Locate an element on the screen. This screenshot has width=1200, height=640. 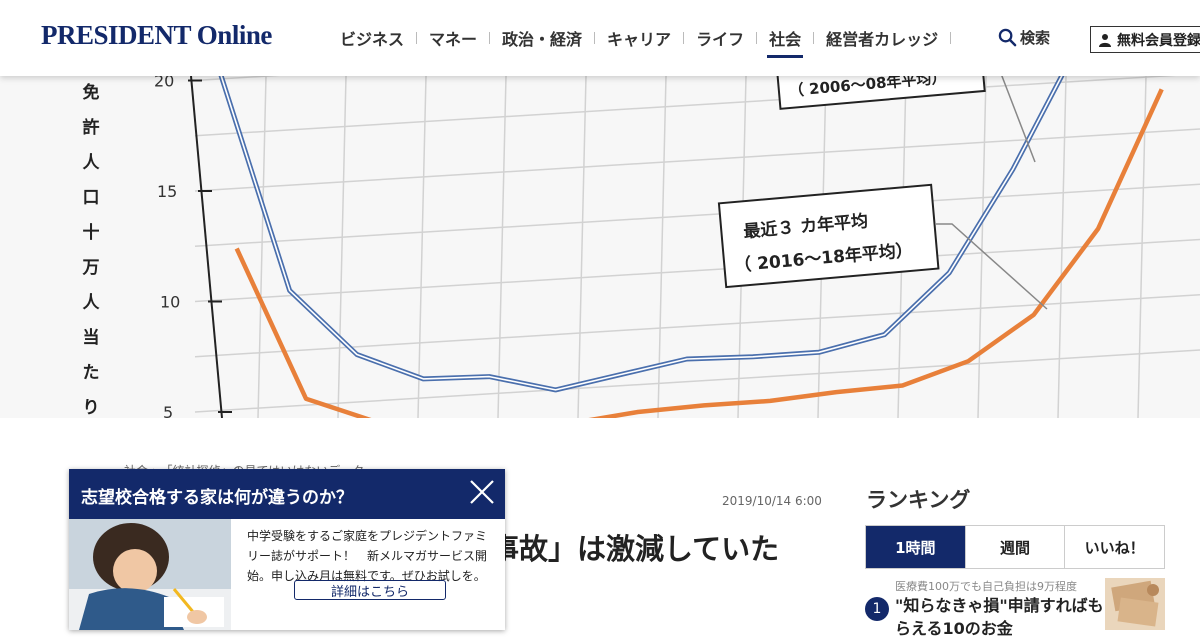
y-axis-label-char: た is located at coordinates (91, 373).